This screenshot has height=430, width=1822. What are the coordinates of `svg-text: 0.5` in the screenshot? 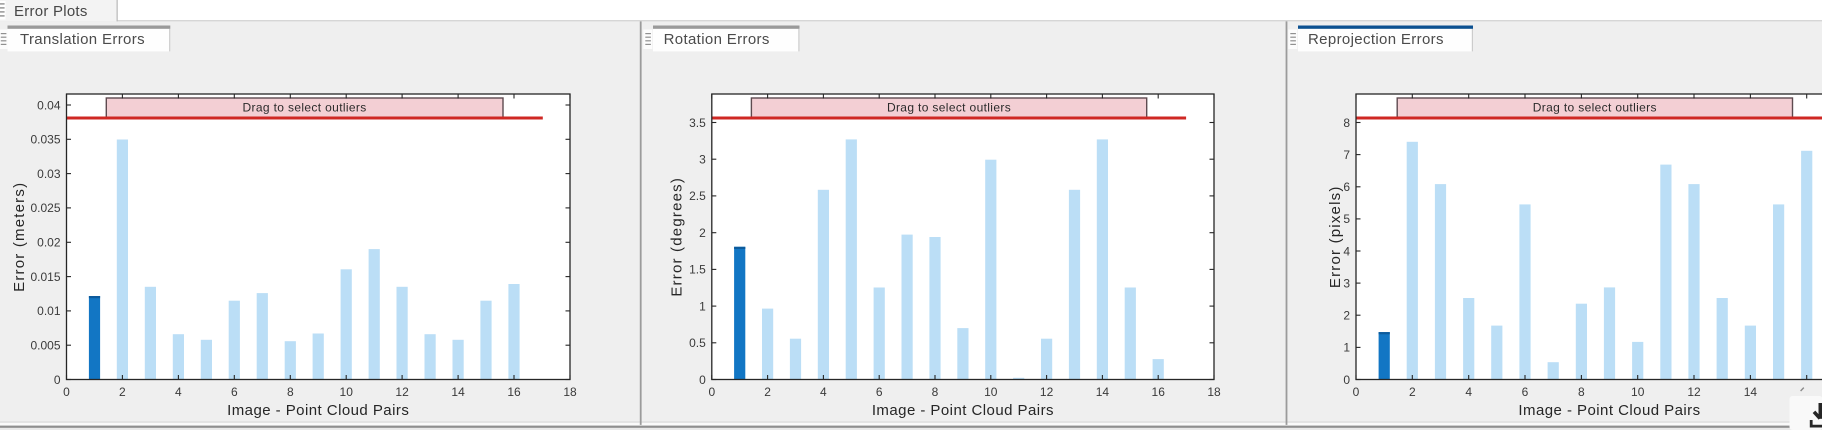 It's located at (697, 343).